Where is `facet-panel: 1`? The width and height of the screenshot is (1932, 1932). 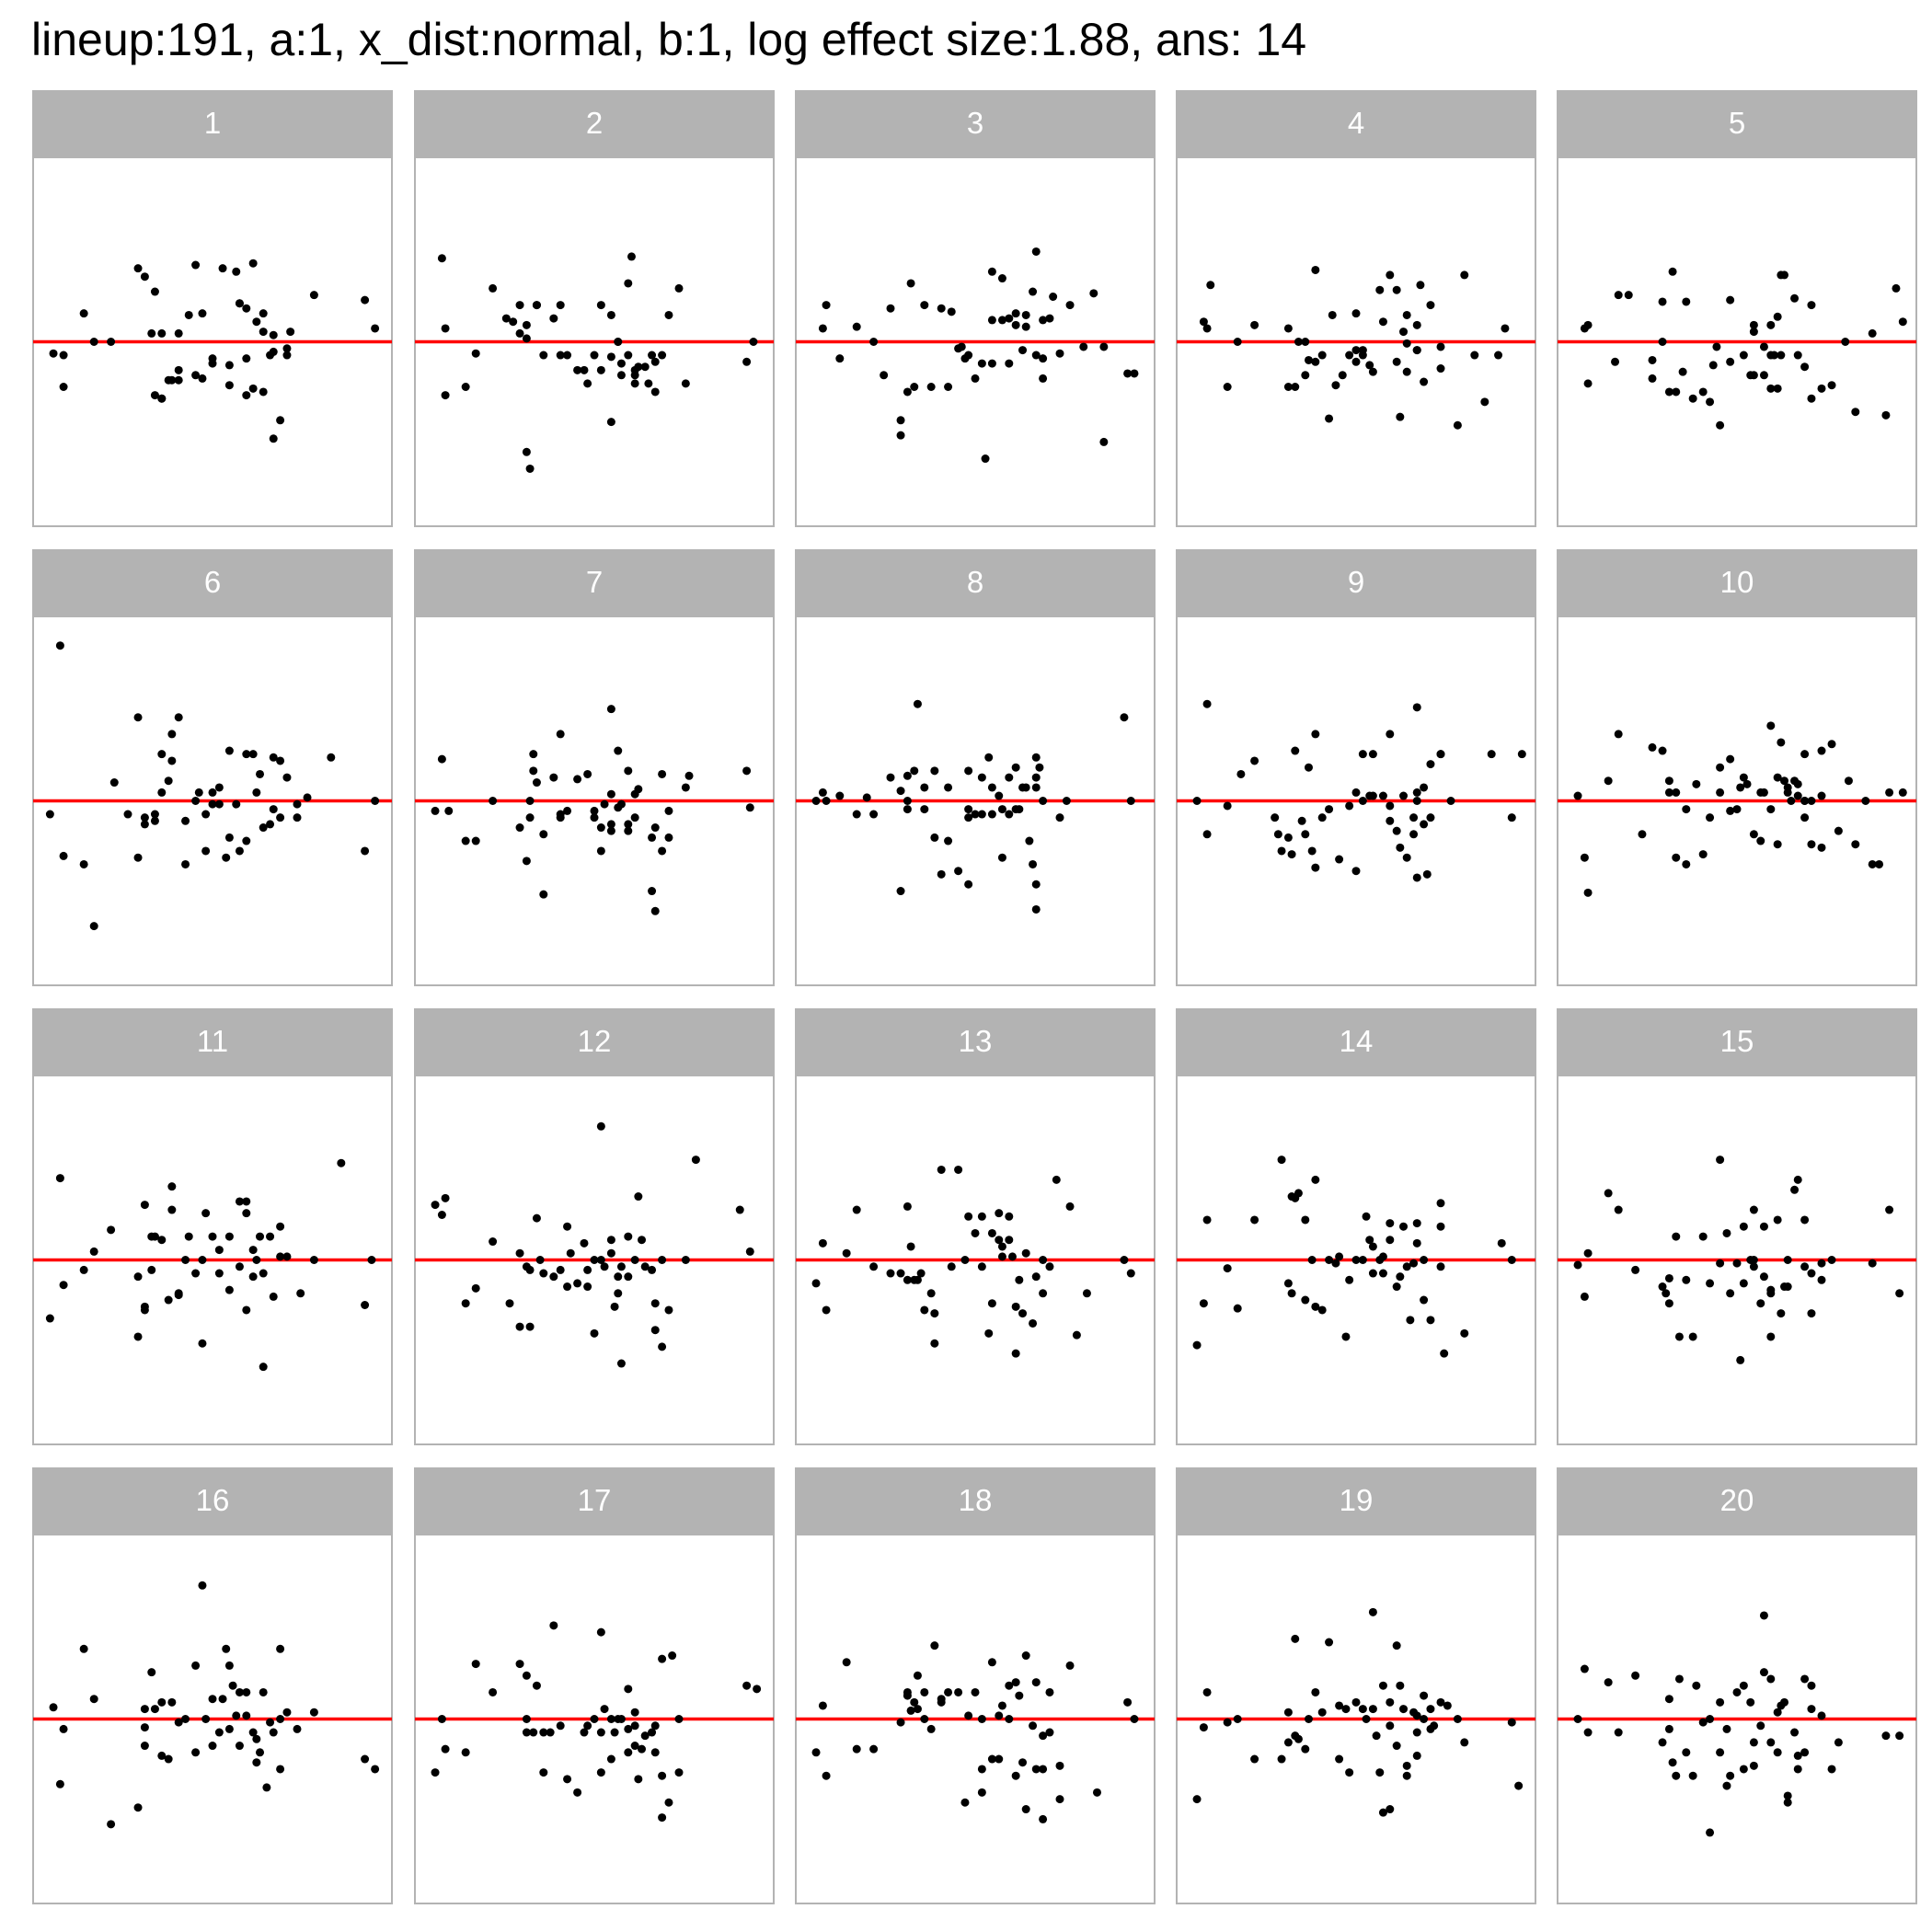 facet-panel: 1 is located at coordinates (212, 308).